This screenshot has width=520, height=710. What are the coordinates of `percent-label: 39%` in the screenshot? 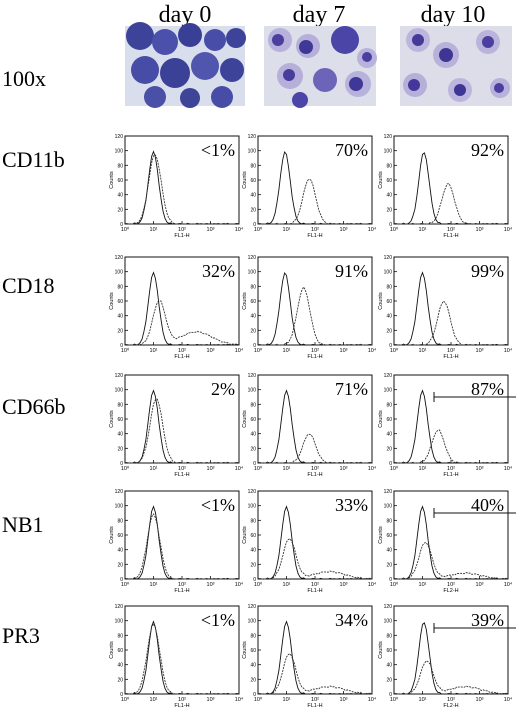 It's located at (487, 620).